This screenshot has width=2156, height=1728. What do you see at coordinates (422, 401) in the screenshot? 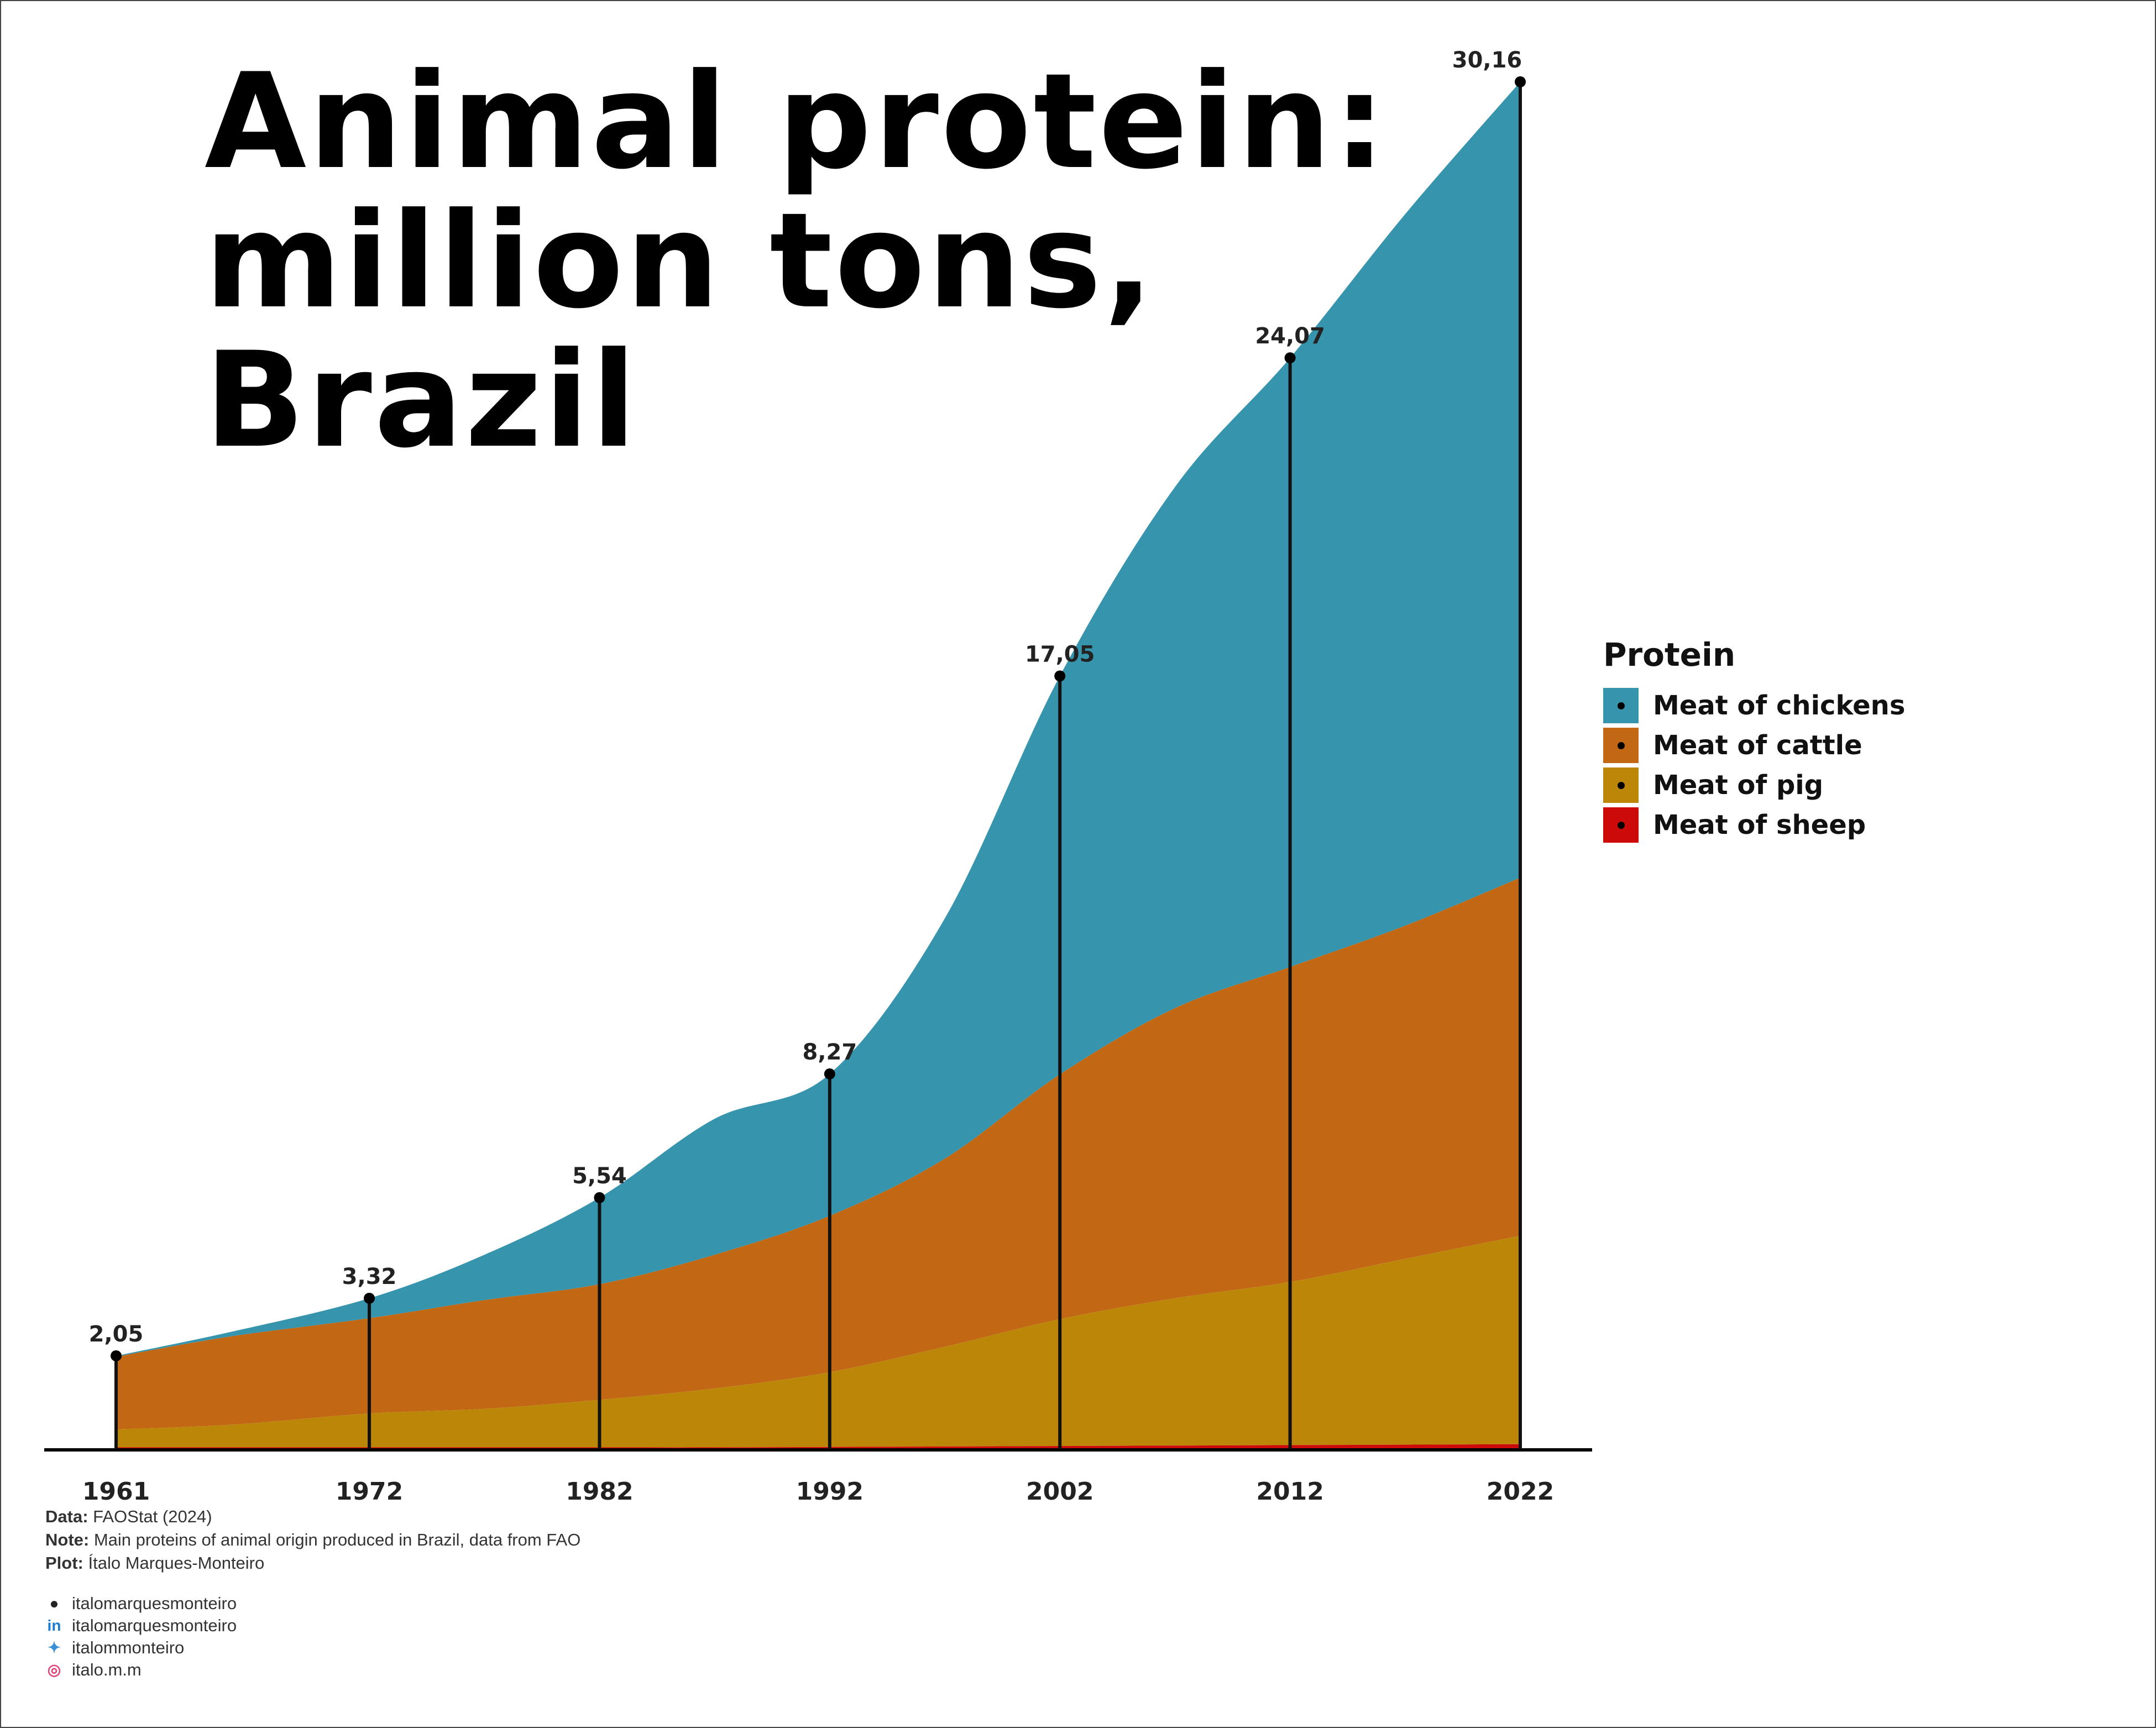
I see `title-line-3: Brazil` at bounding box center [422, 401].